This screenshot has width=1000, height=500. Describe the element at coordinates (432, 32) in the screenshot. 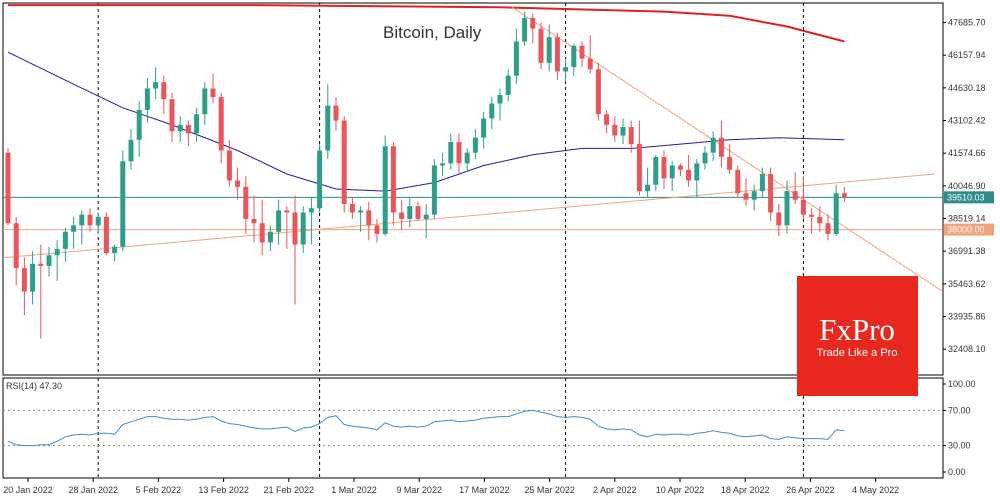

I see `chart-title: Bitcoin, Daily` at that location.